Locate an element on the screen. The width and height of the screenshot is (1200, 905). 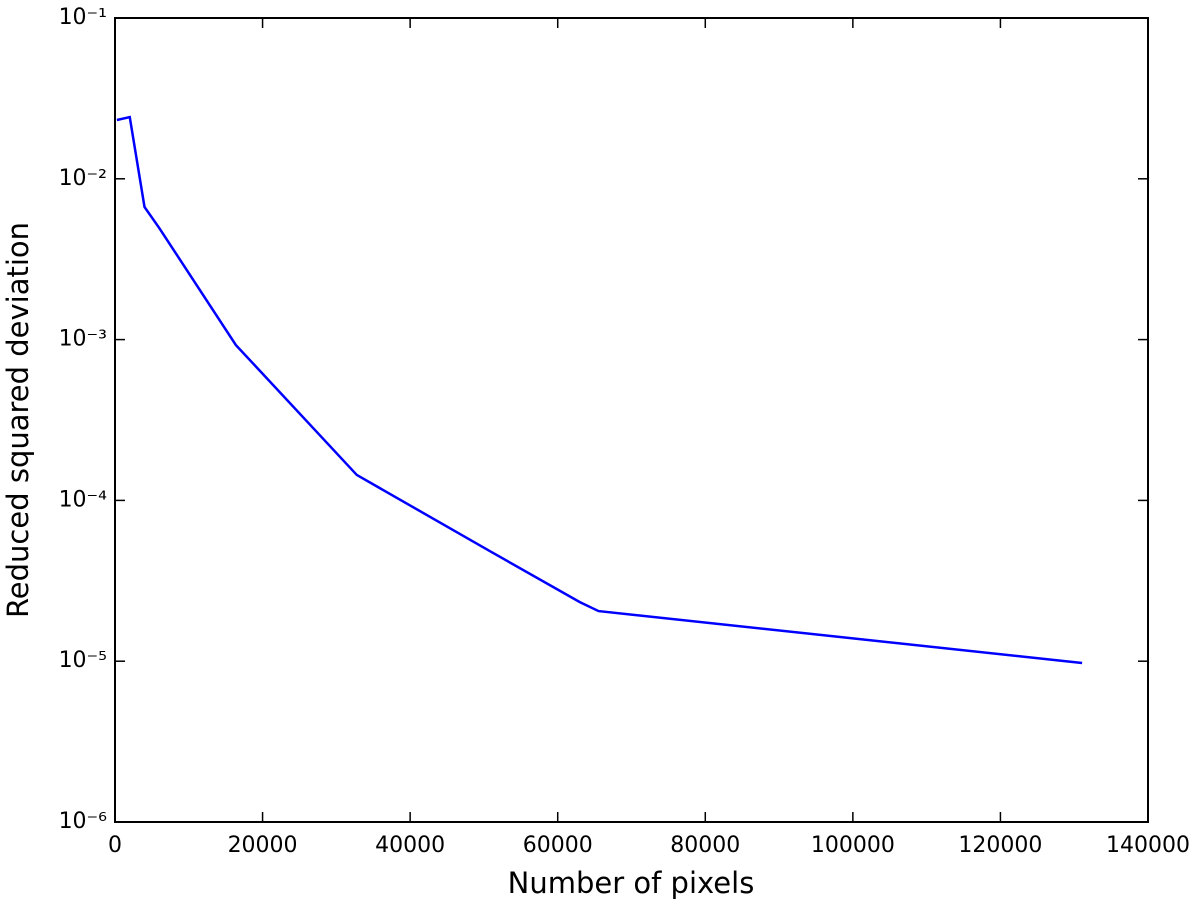
x-tick-label: 40000 is located at coordinates (410, 845).